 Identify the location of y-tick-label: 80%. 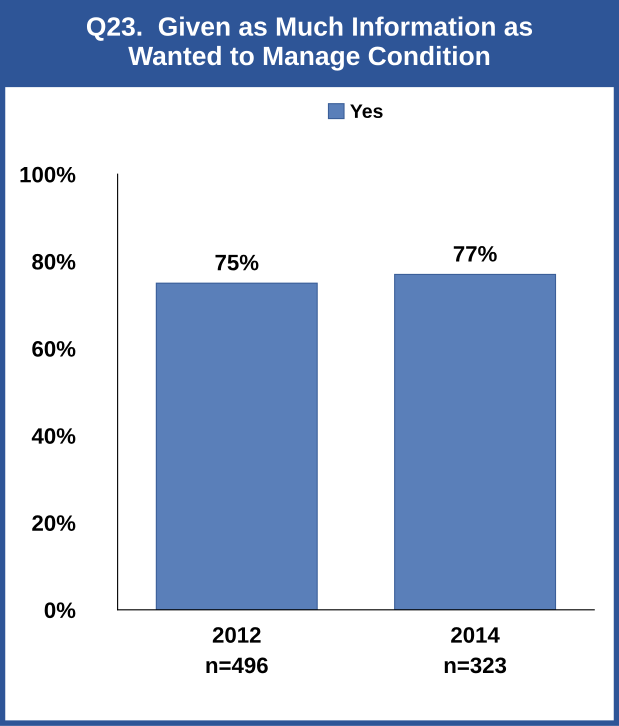
(54, 262).